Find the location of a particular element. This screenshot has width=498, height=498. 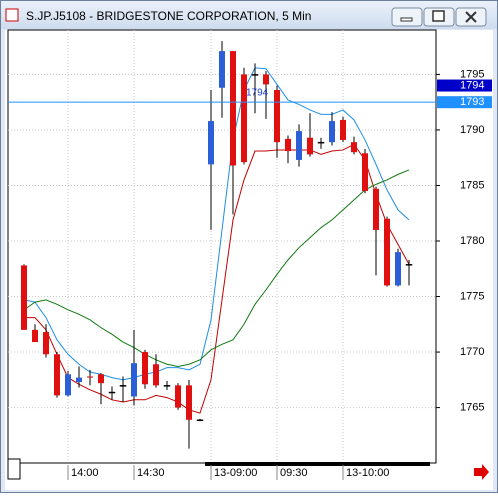

y-tick-label: 1765 is located at coordinates (472, 407).